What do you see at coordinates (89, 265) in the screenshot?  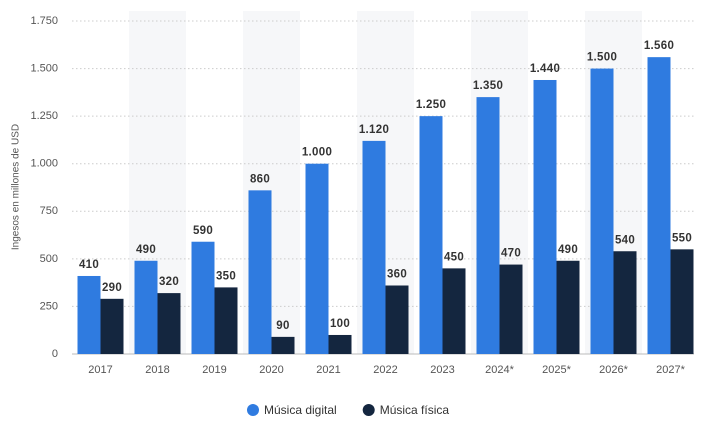 I see `value-label: 410` at bounding box center [89, 265].